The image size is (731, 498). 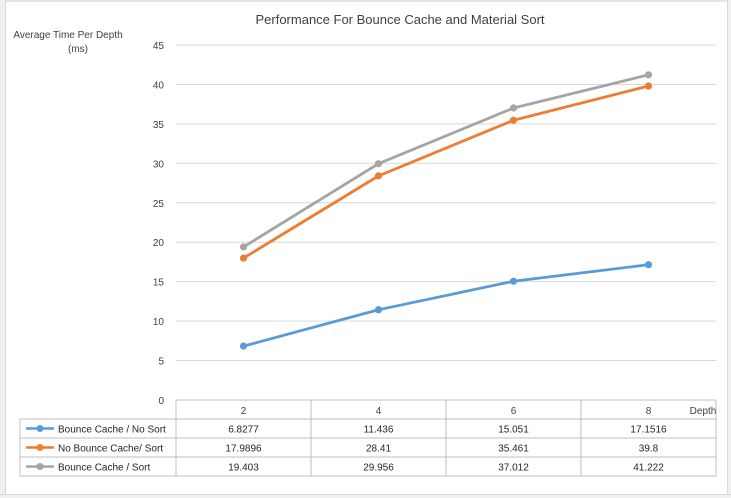 I want to click on y-tick-label-40: 40, so click(x=159, y=85).